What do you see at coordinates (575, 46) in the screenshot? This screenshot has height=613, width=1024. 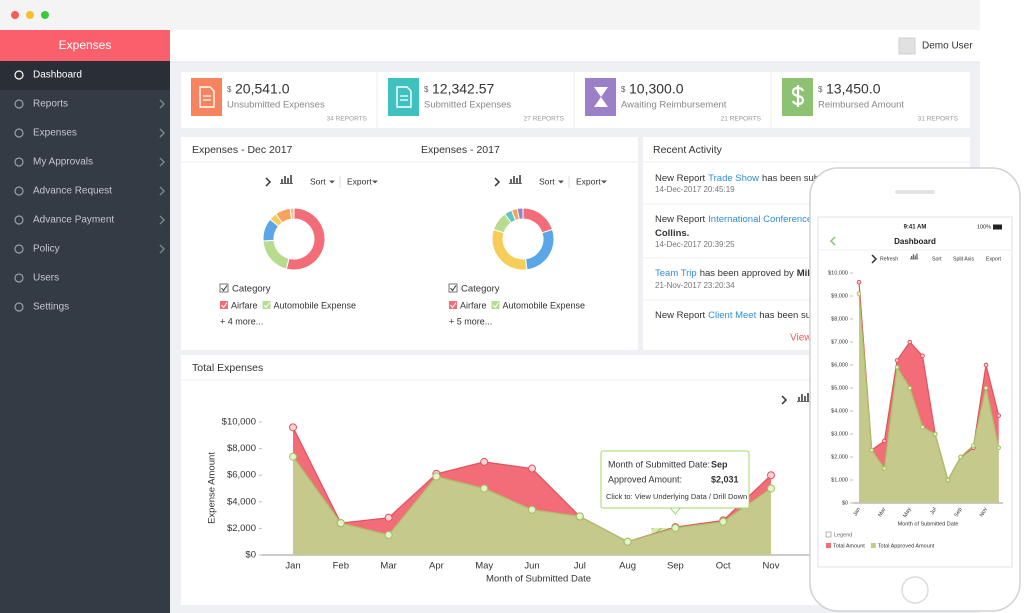 I see `top-header` at bounding box center [575, 46].